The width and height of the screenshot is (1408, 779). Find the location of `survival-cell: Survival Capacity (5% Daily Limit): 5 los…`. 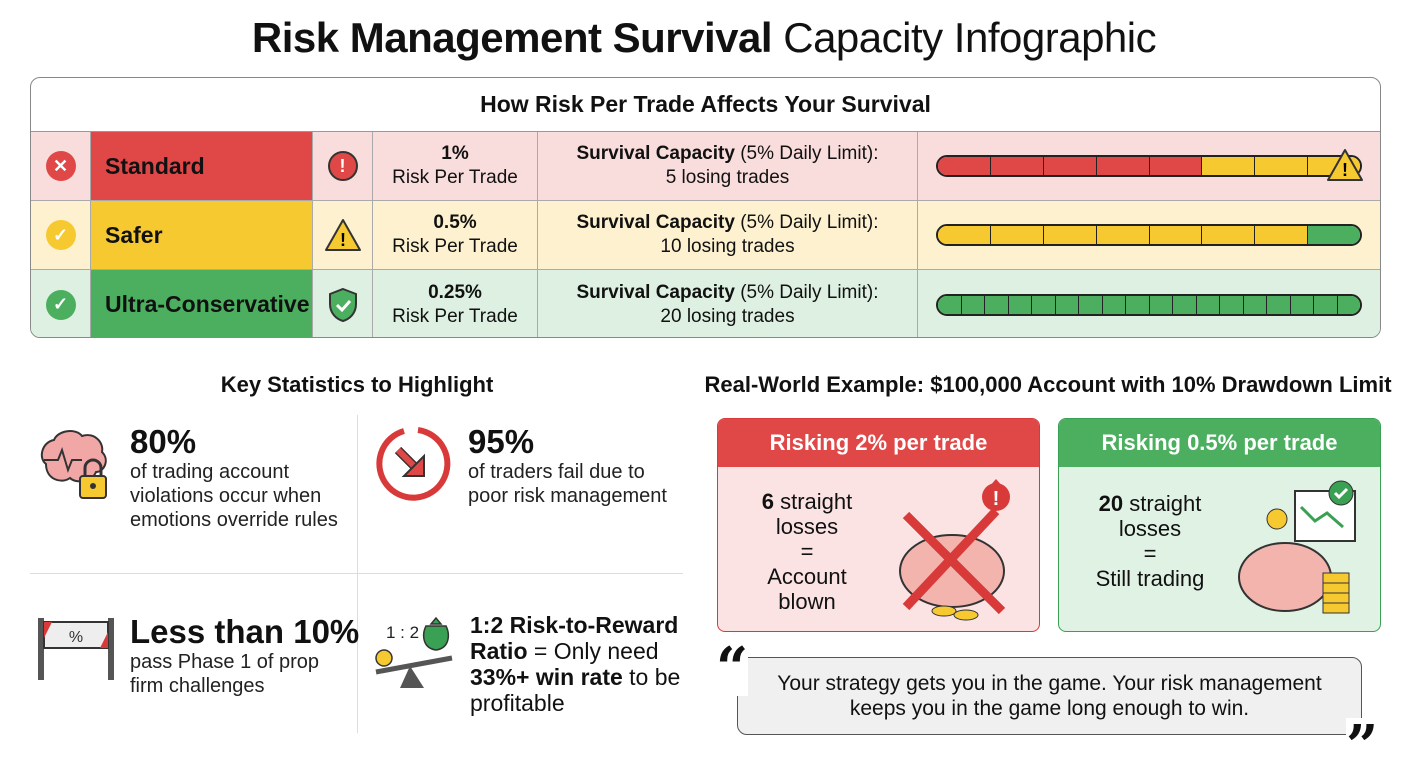

survival-cell: Survival Capacity (5% Daily Limit): 5 los… is located at coordinates (728, 166).